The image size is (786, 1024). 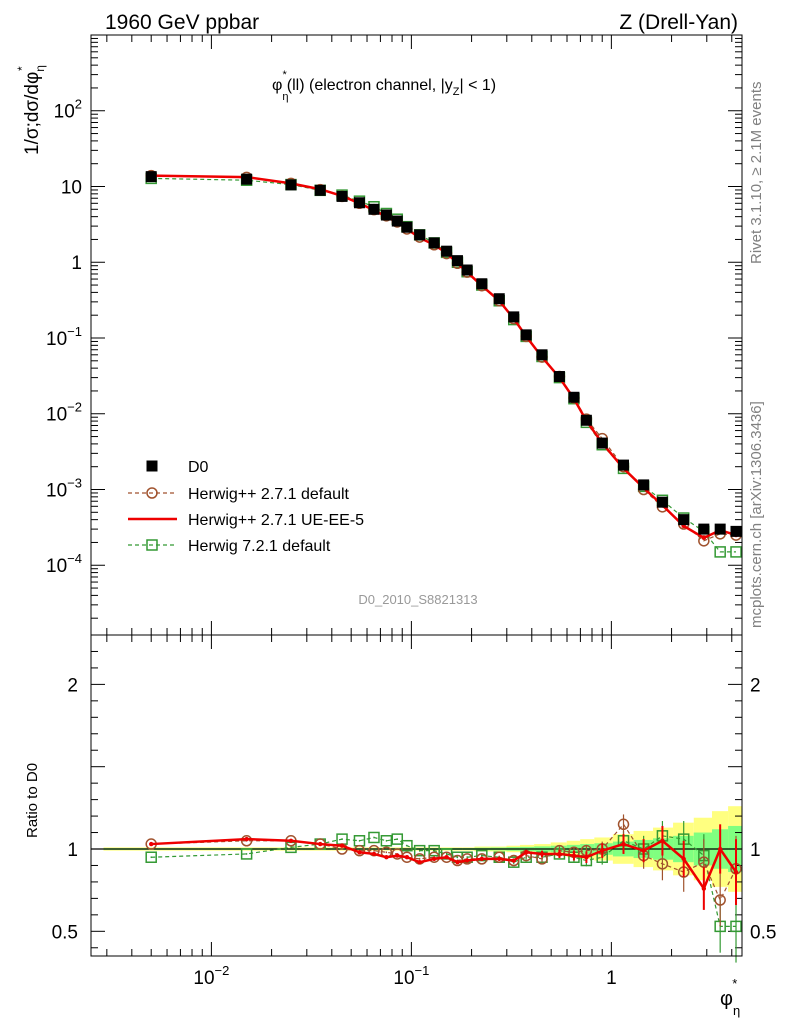 What do you see at coordinates (64, 413) in the screenshot?
I see `y-tick-label: 10⁻²` at bounding box center [64, 413].